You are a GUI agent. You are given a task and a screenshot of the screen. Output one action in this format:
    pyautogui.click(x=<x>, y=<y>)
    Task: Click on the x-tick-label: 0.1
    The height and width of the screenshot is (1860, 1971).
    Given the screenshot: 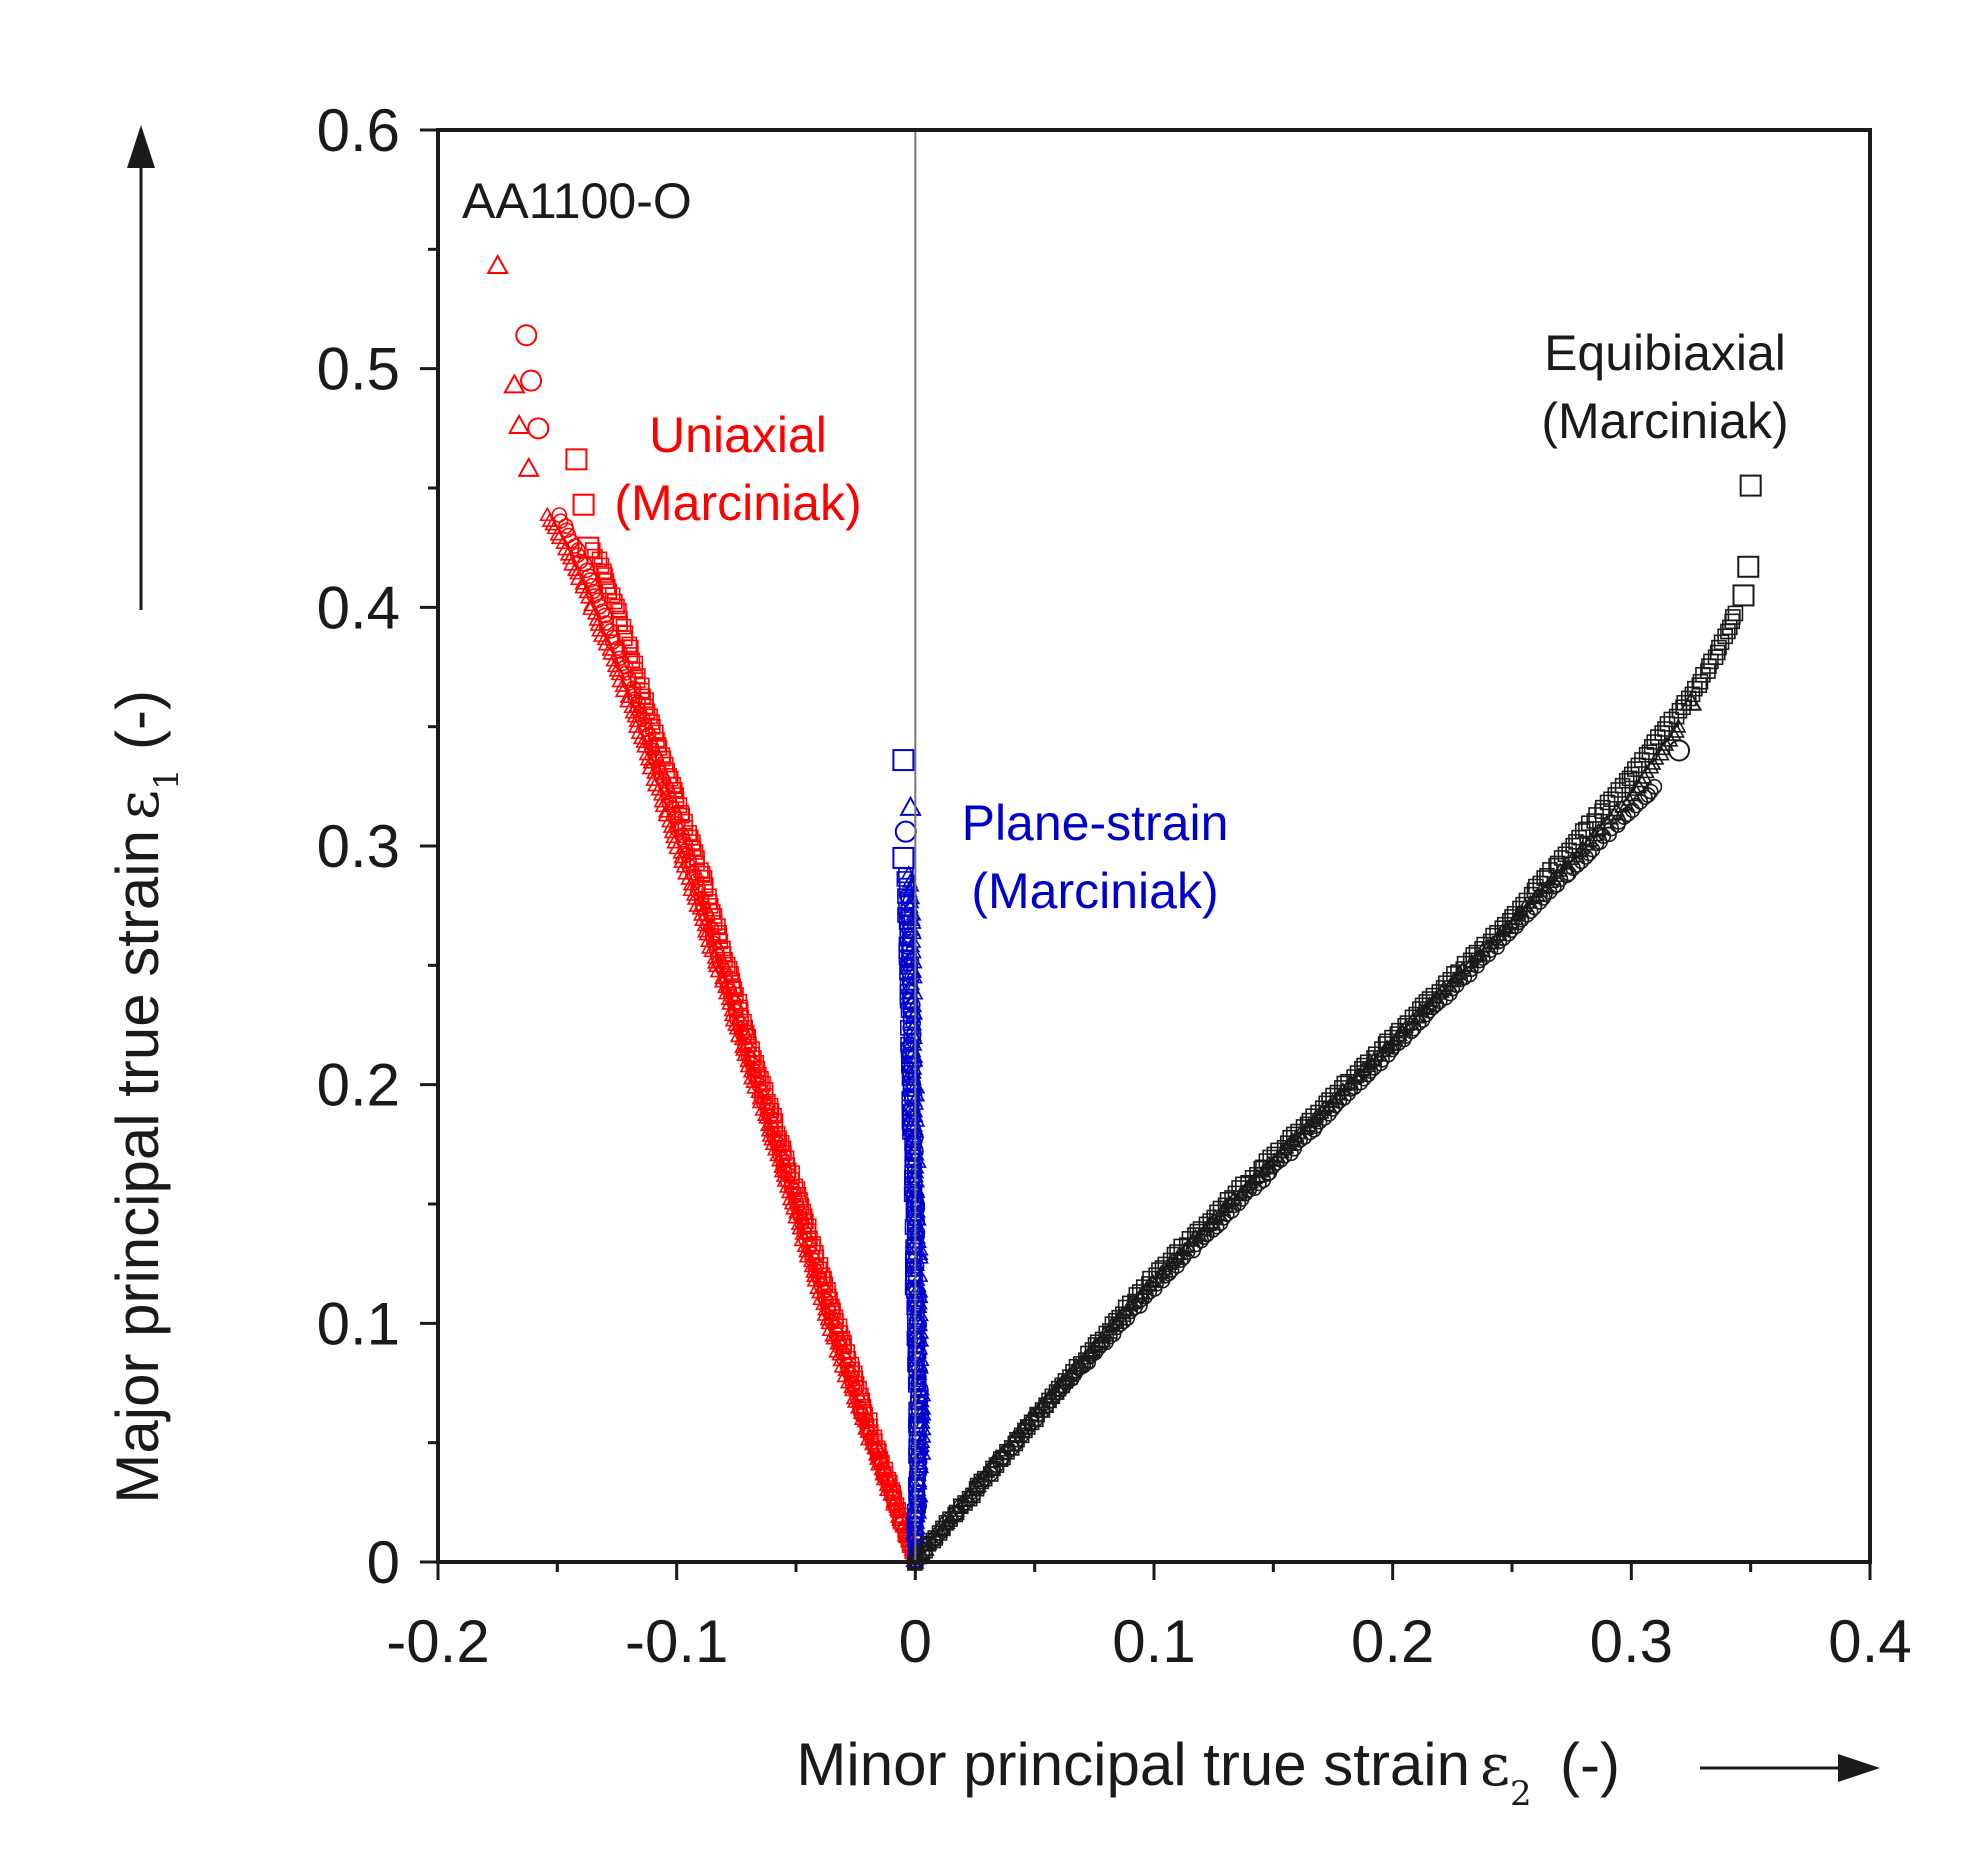 What is the action you would take?
    pyautogui.click(x=1153, y=1641)
    